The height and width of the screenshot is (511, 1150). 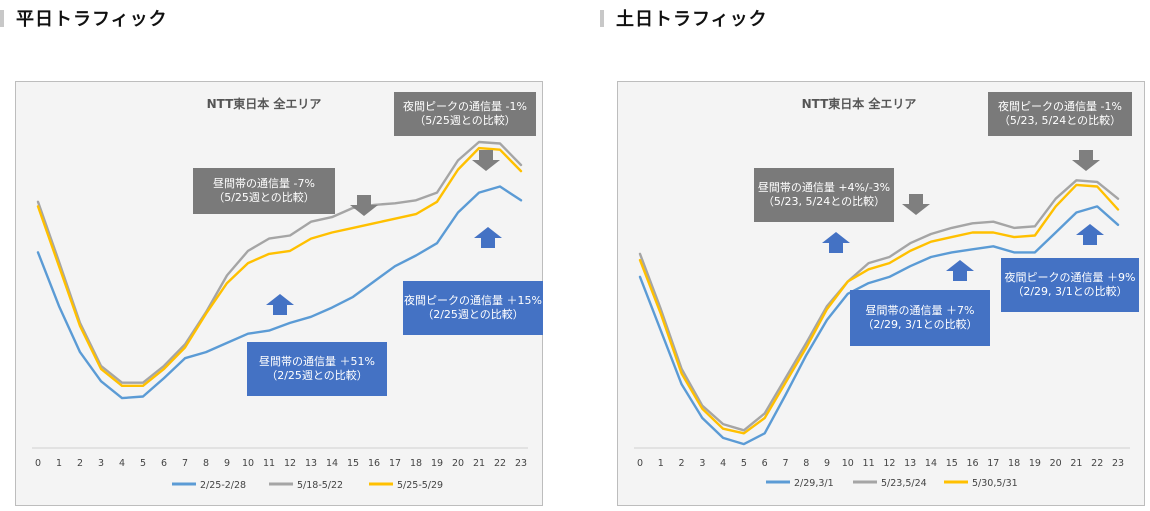 What do you see at coordinates (920, 310) in the screenshot?
I see `callout-line-1: 昼間帯の通信量 ＋7%` at bounding box center [920, 310].